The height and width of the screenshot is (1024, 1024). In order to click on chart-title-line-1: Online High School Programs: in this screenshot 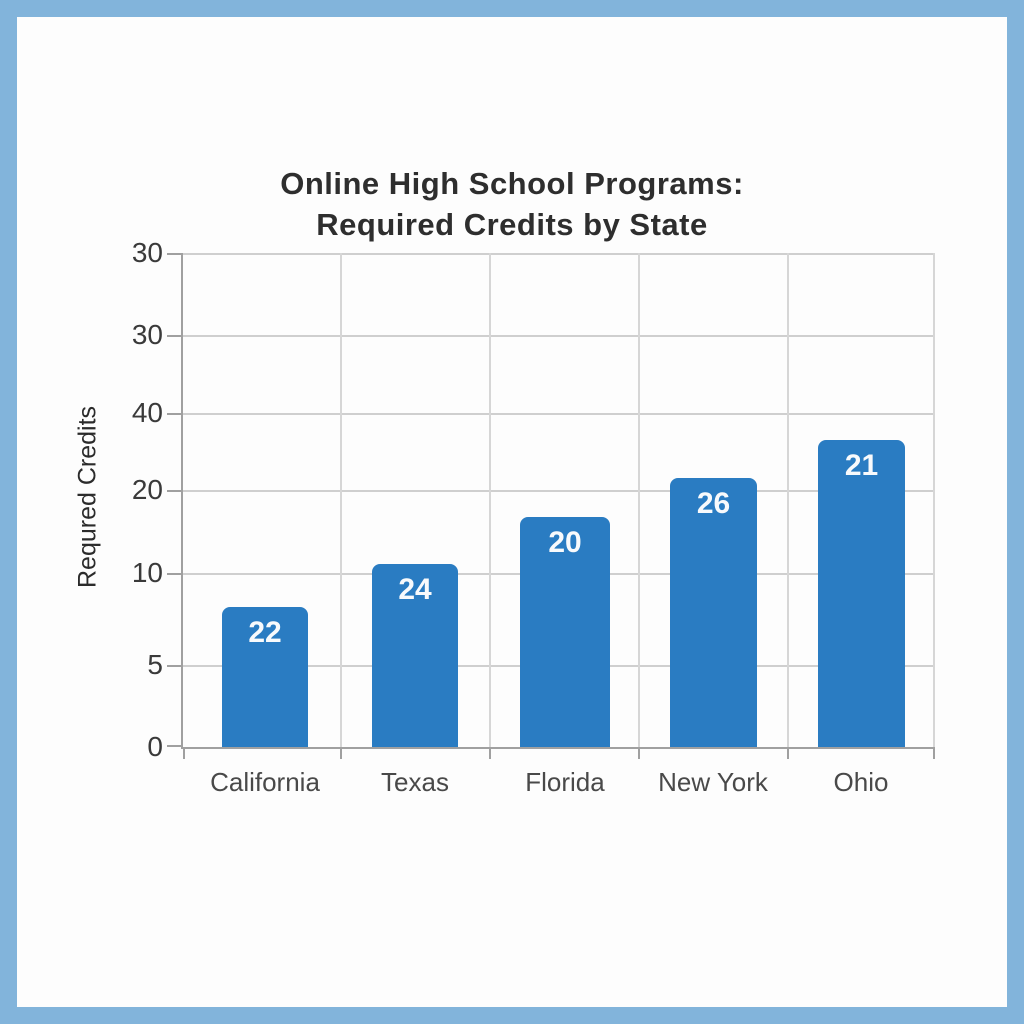, I will do `click(512, 183)`.